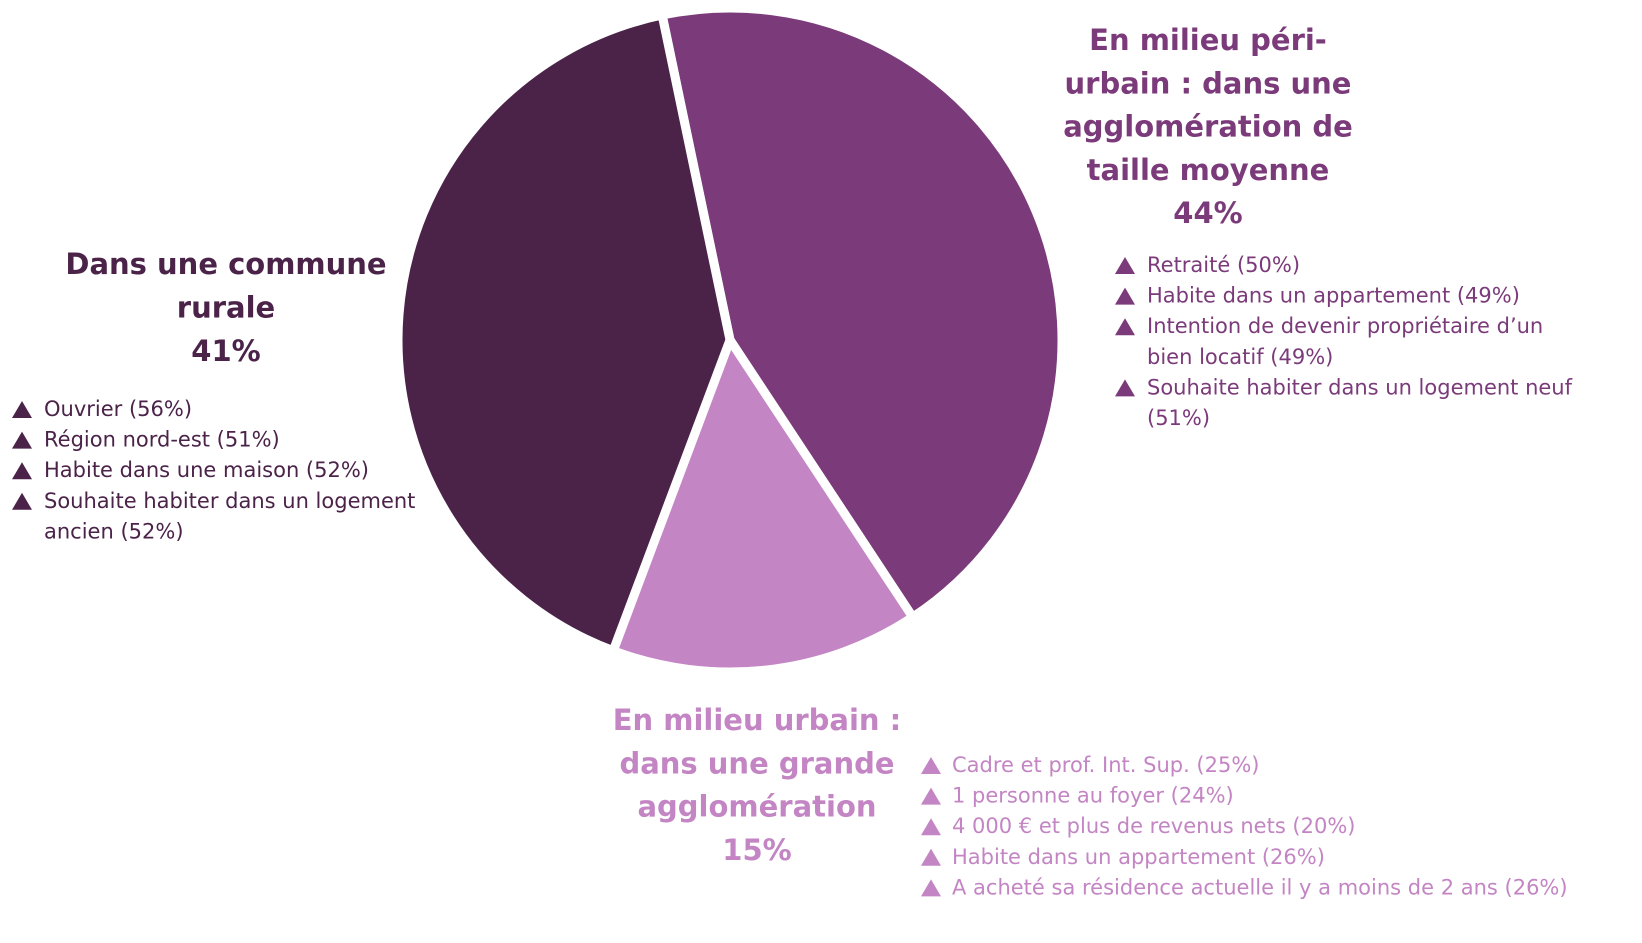 This screenshot has width=1642, height=943. I want to click on category-label: rurale, so click(226, 308).